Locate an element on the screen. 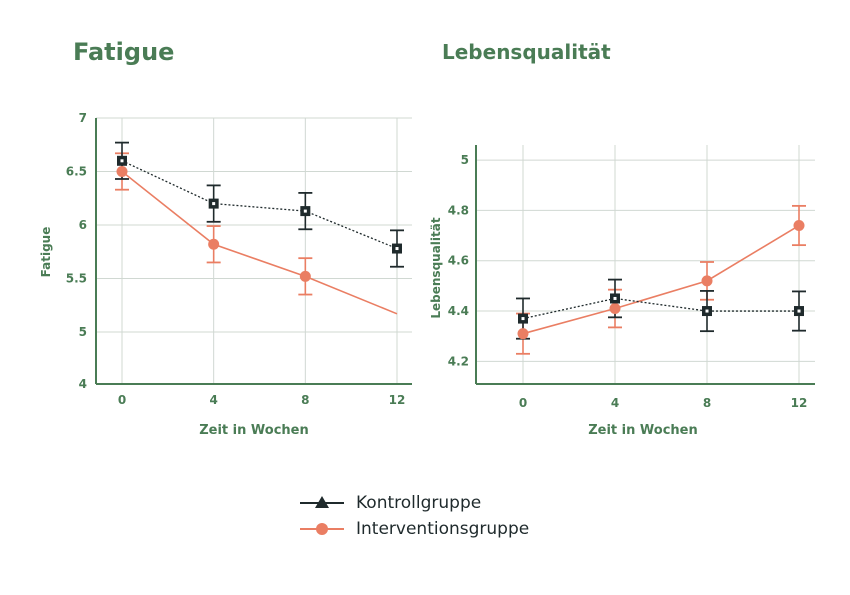 Image resolution: width=850 pixels, height=595 pixels. y-tick-label: 6 is located at coordinates (83, 225).